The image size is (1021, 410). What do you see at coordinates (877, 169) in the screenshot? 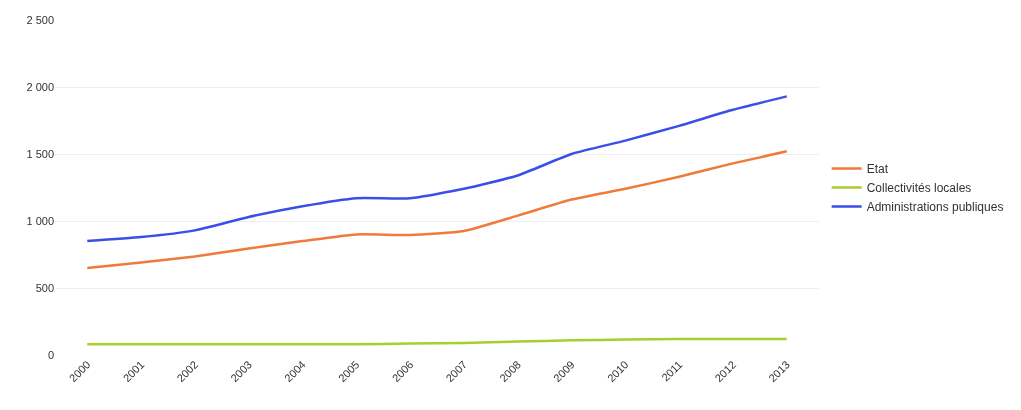
I see `legend-label: Etat` at bounding box center [877, 169].